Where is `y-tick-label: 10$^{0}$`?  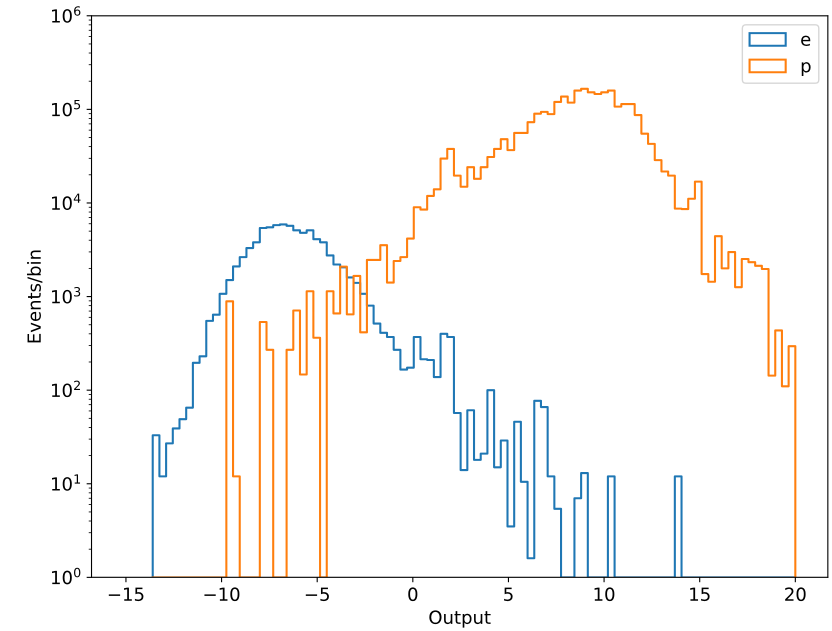 y-tick-label: 10$^{0}$ is located at coordinates (66, 576).